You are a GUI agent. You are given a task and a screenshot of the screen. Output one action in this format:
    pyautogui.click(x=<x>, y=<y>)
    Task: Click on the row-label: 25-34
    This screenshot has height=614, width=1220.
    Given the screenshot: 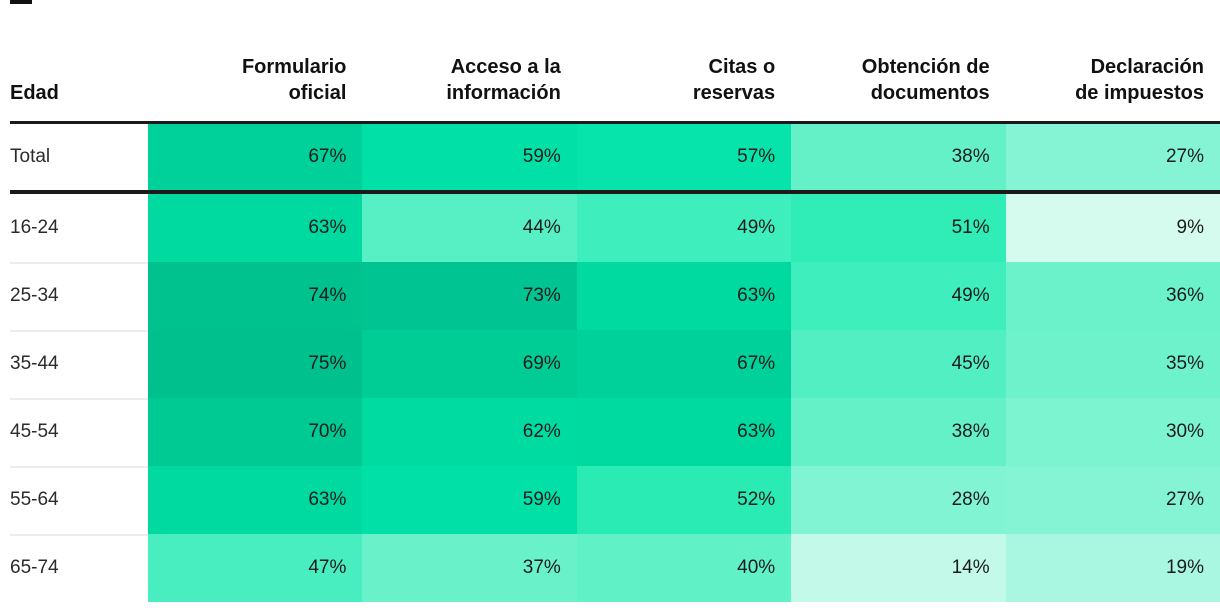 What is the action you would take?
    pyautogui.click(x=79, y=296)
    